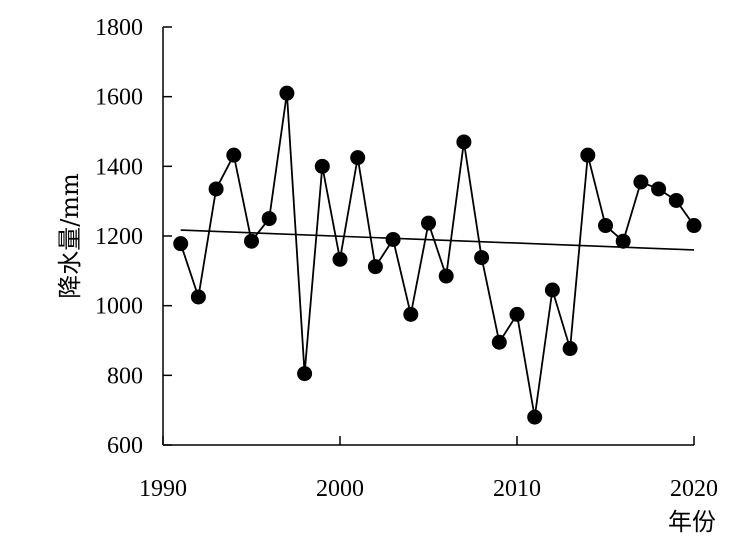 Image resolution: width=749 pixels, height=538 pixels. Describe the element at coordinates (119, 167) in the screenshot. I see `y-tick-label: 1400` at that location.